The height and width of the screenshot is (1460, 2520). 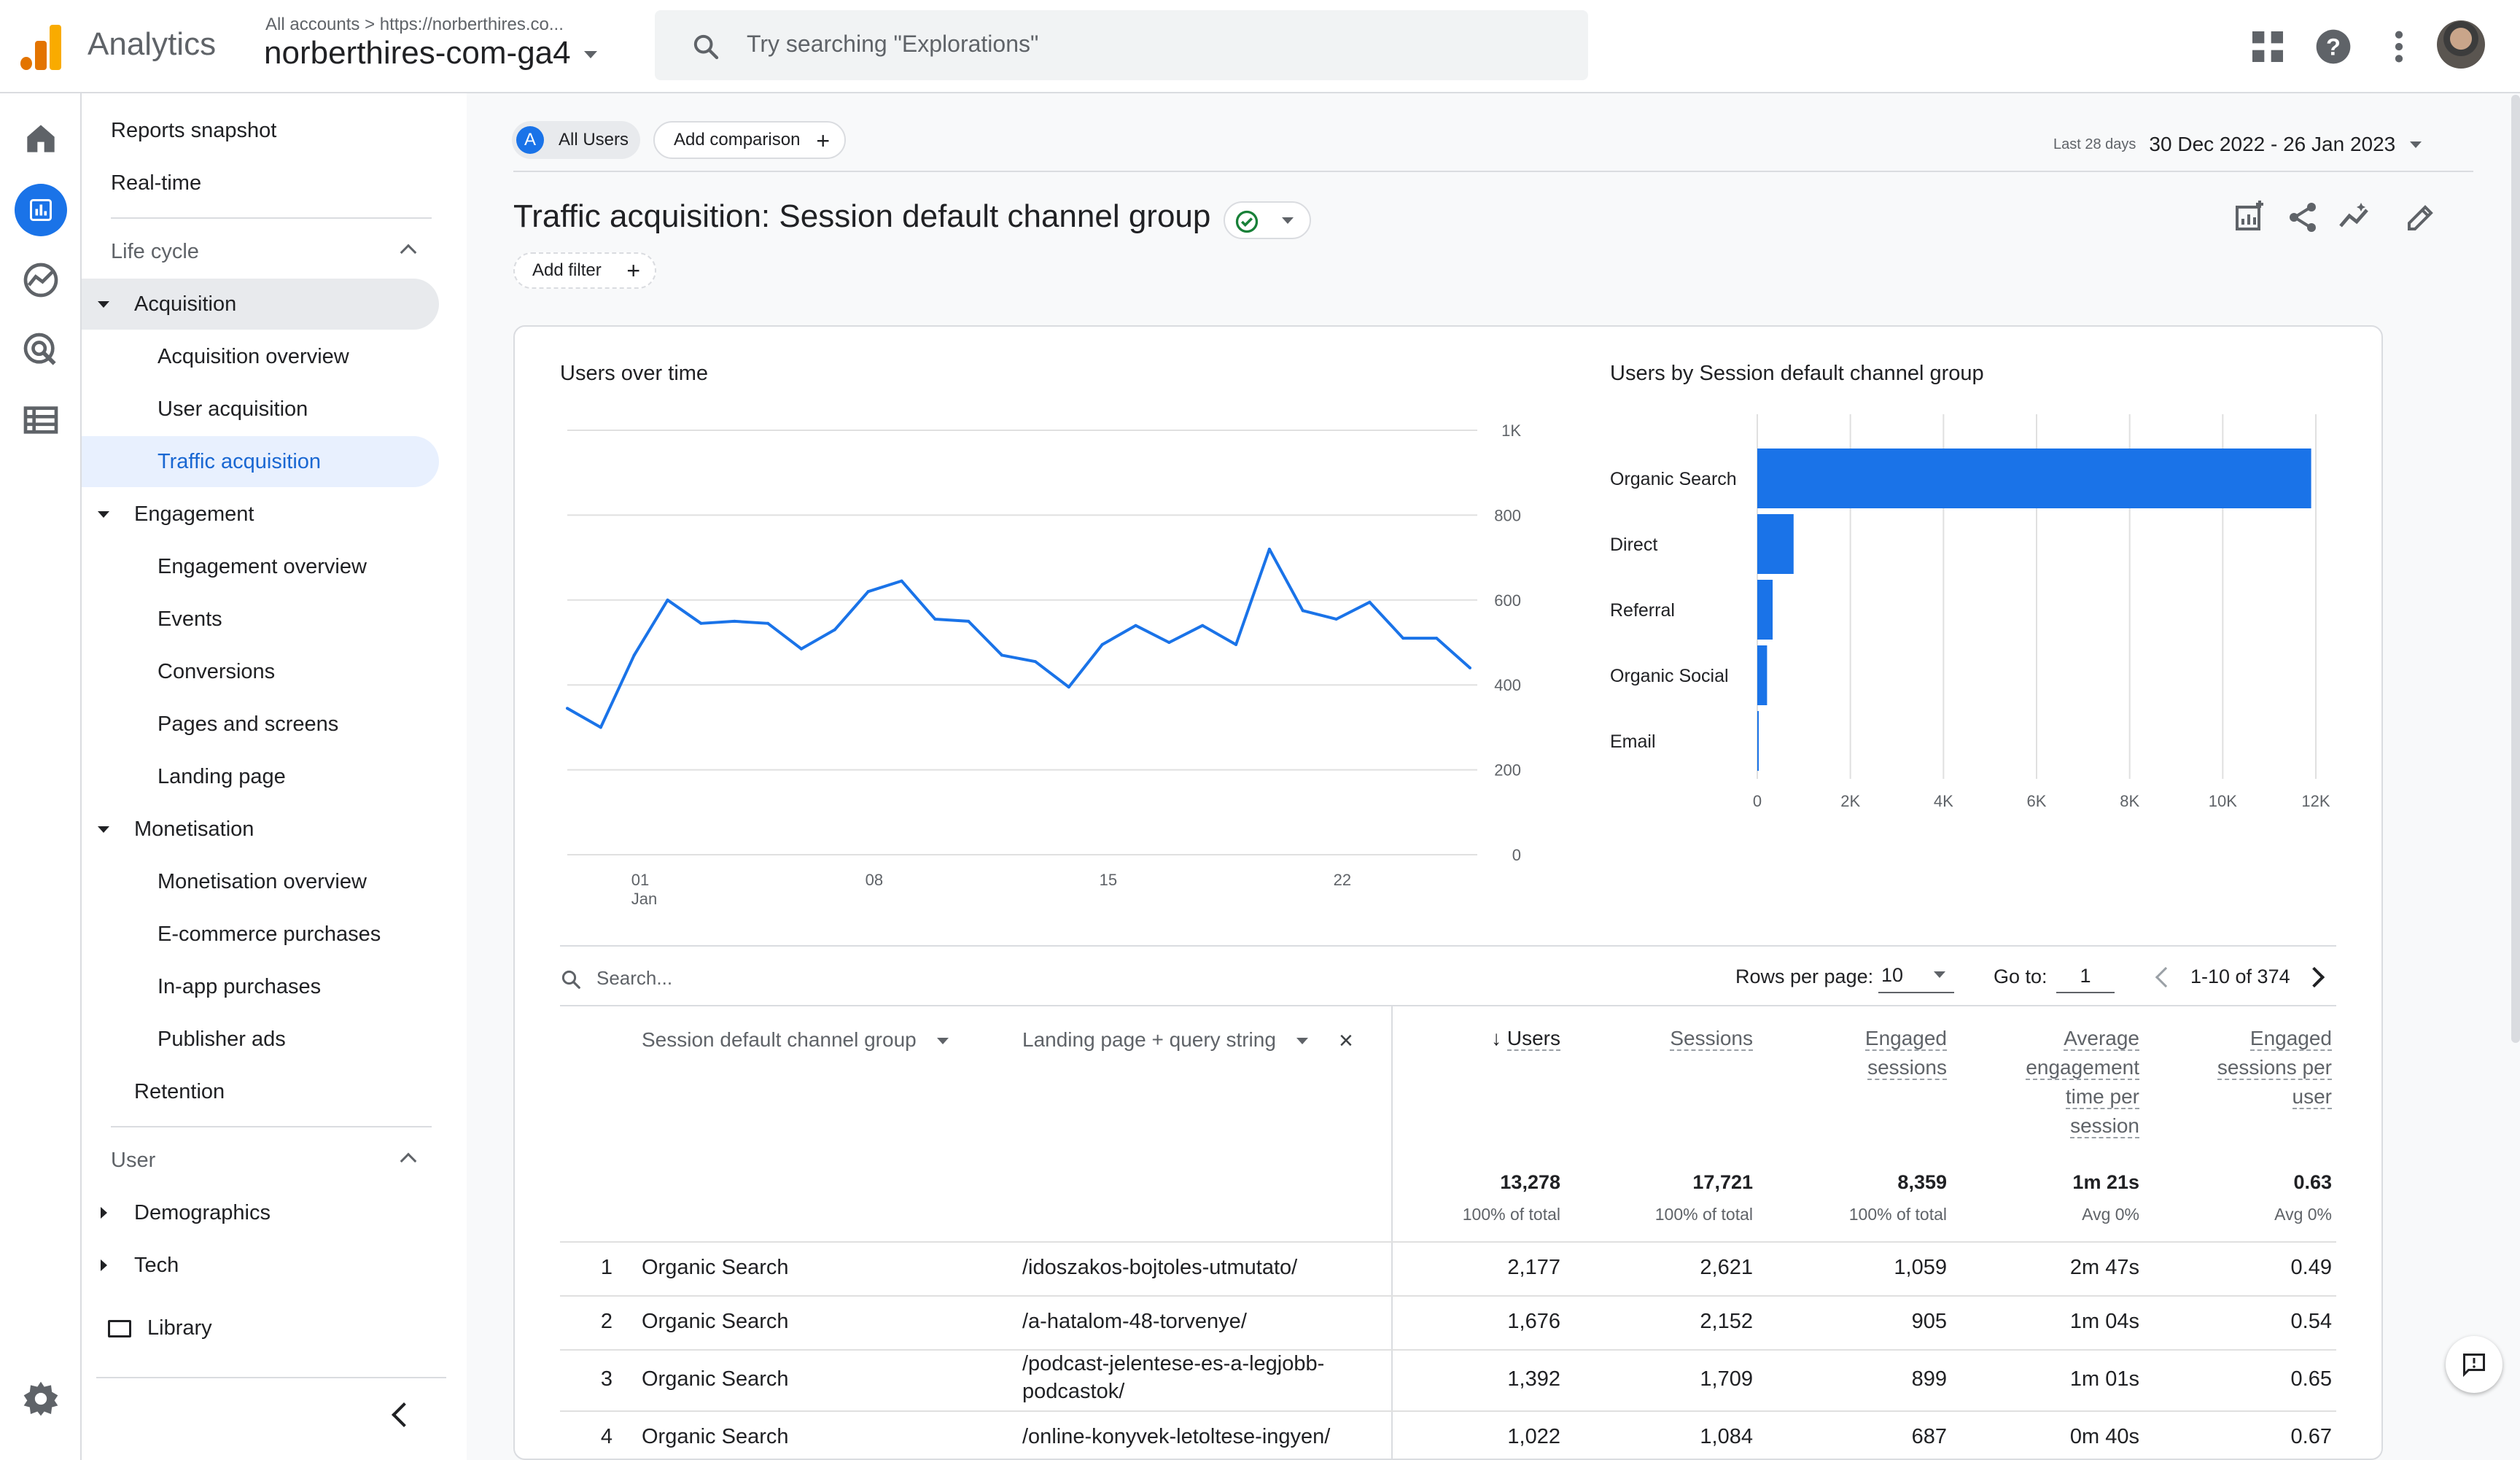 I want to click on nav-section-user: User, so click(x=260, y=1160).